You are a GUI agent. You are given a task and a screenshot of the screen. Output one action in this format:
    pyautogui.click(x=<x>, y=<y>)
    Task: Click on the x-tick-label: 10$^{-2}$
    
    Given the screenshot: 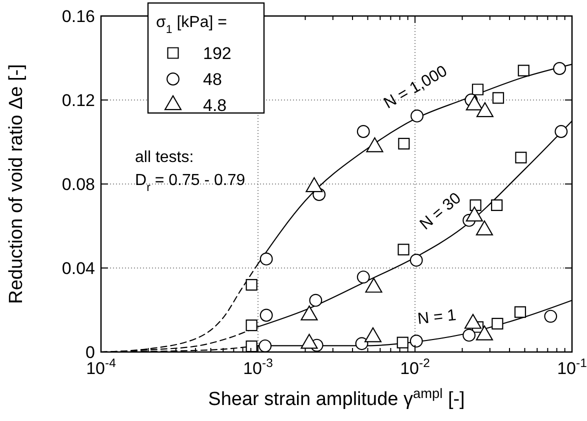 What is the action you would take?
    pyautogui.click(x=415, y=367)
    